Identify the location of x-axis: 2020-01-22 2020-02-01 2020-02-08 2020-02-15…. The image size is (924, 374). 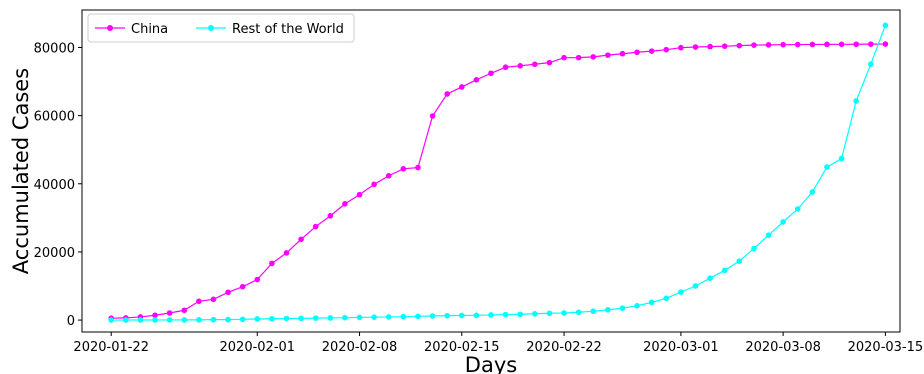
(498, 343).